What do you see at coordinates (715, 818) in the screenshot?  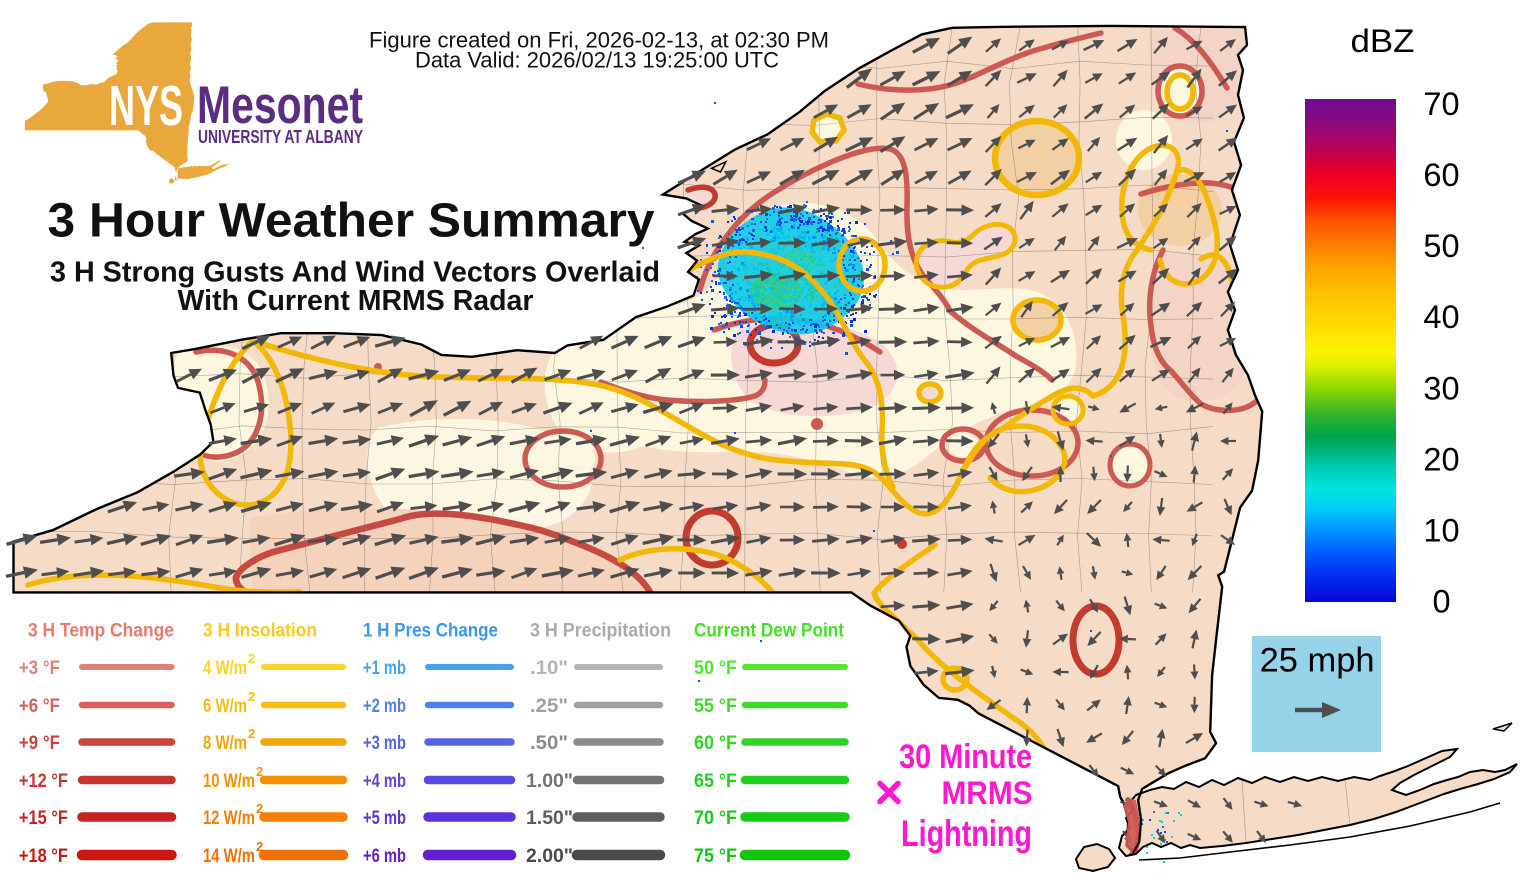 I see `svg-text: 70 °F` at bounding box center [715, 818].